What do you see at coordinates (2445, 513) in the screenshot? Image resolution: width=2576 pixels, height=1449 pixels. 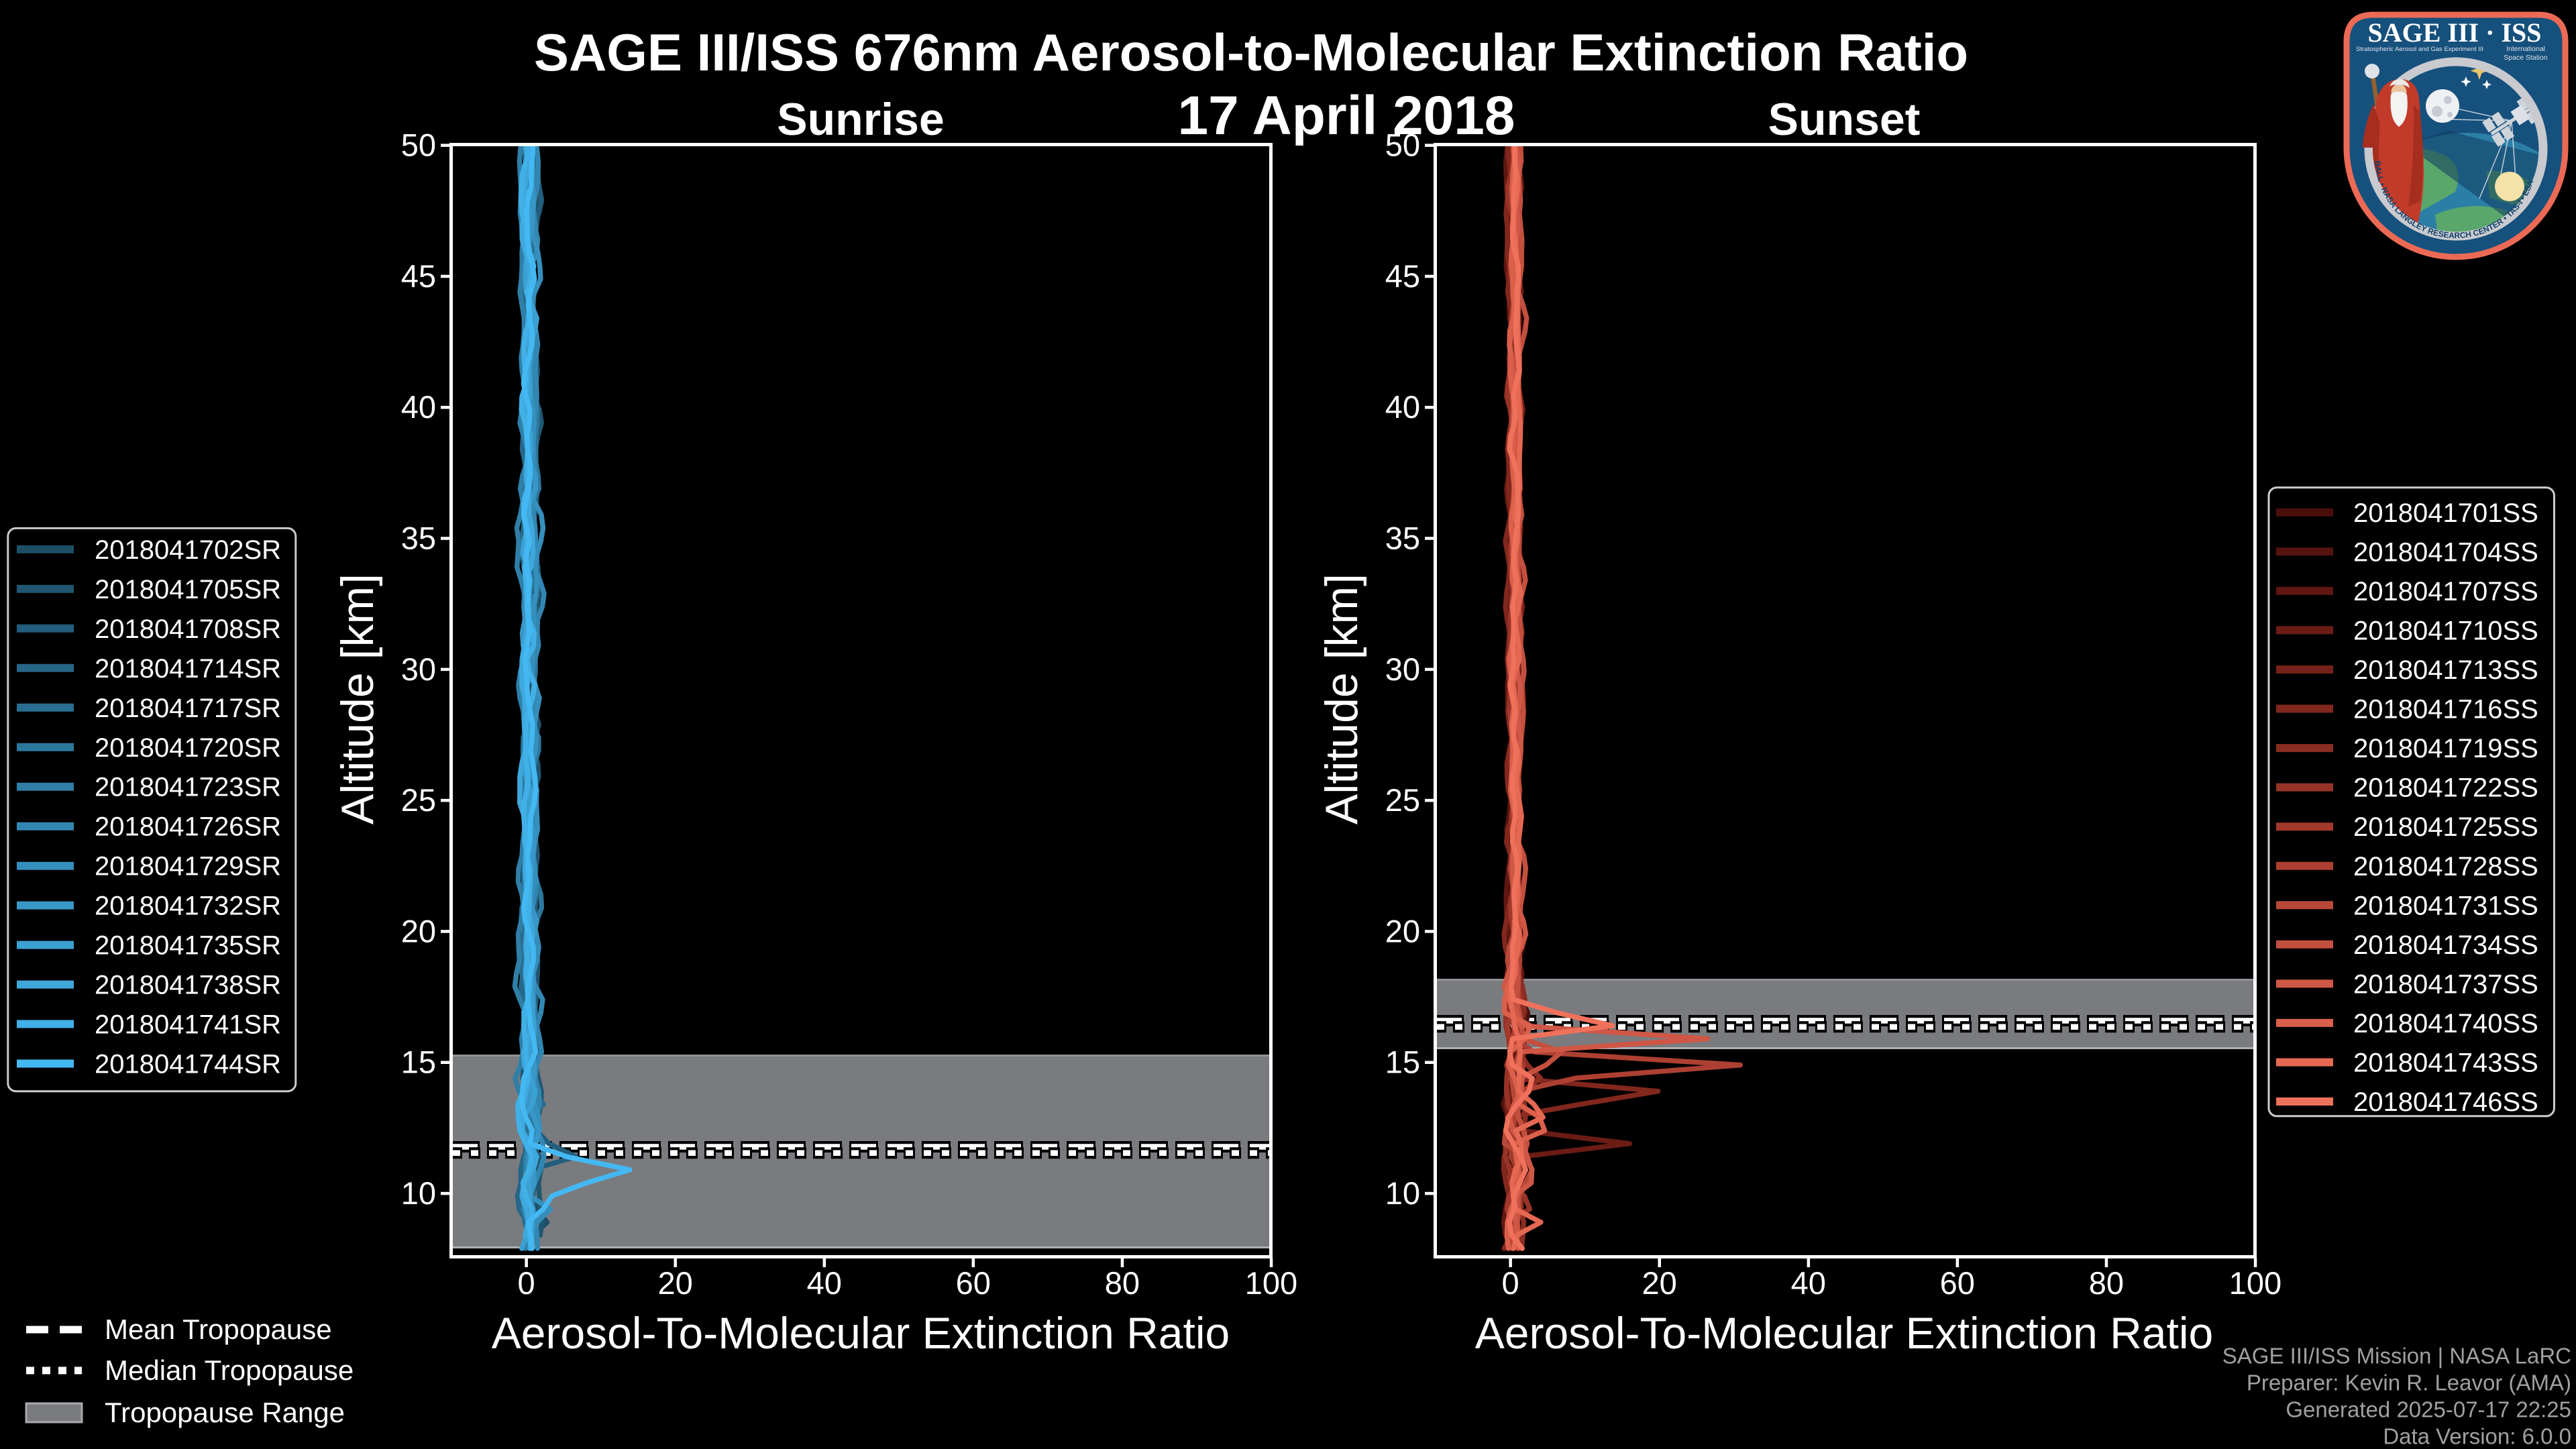 I see `svg-text: 2018041701SS` at bounding box center [2445, 513].